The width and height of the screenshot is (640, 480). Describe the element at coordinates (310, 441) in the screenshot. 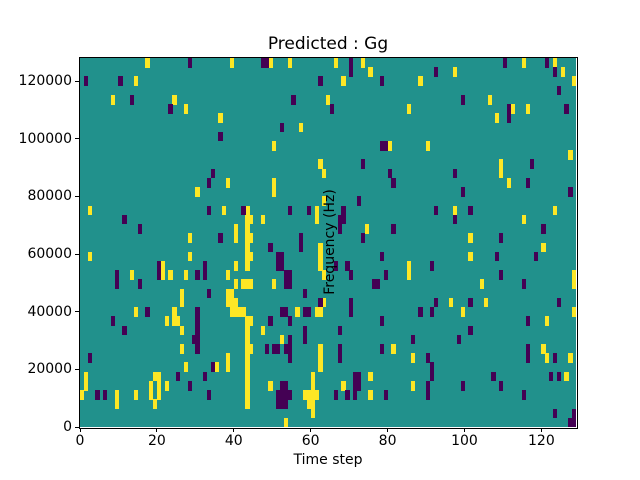

I see `x-tick-label: 60` at that location.